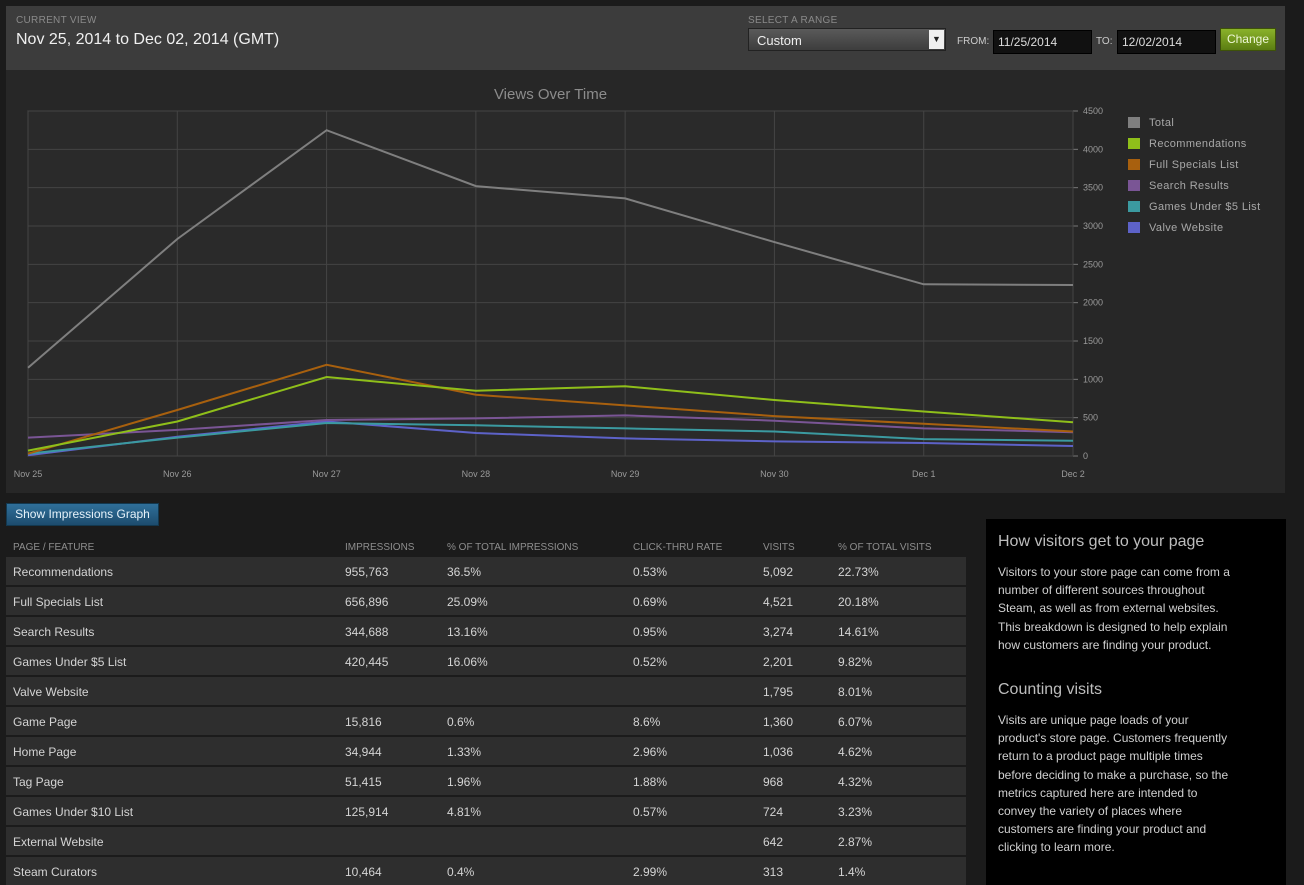  Describe the element at coordinates (1101, 541) in the screenshot. I see `info-heading-visitors: How visitors get to your page` at that location.